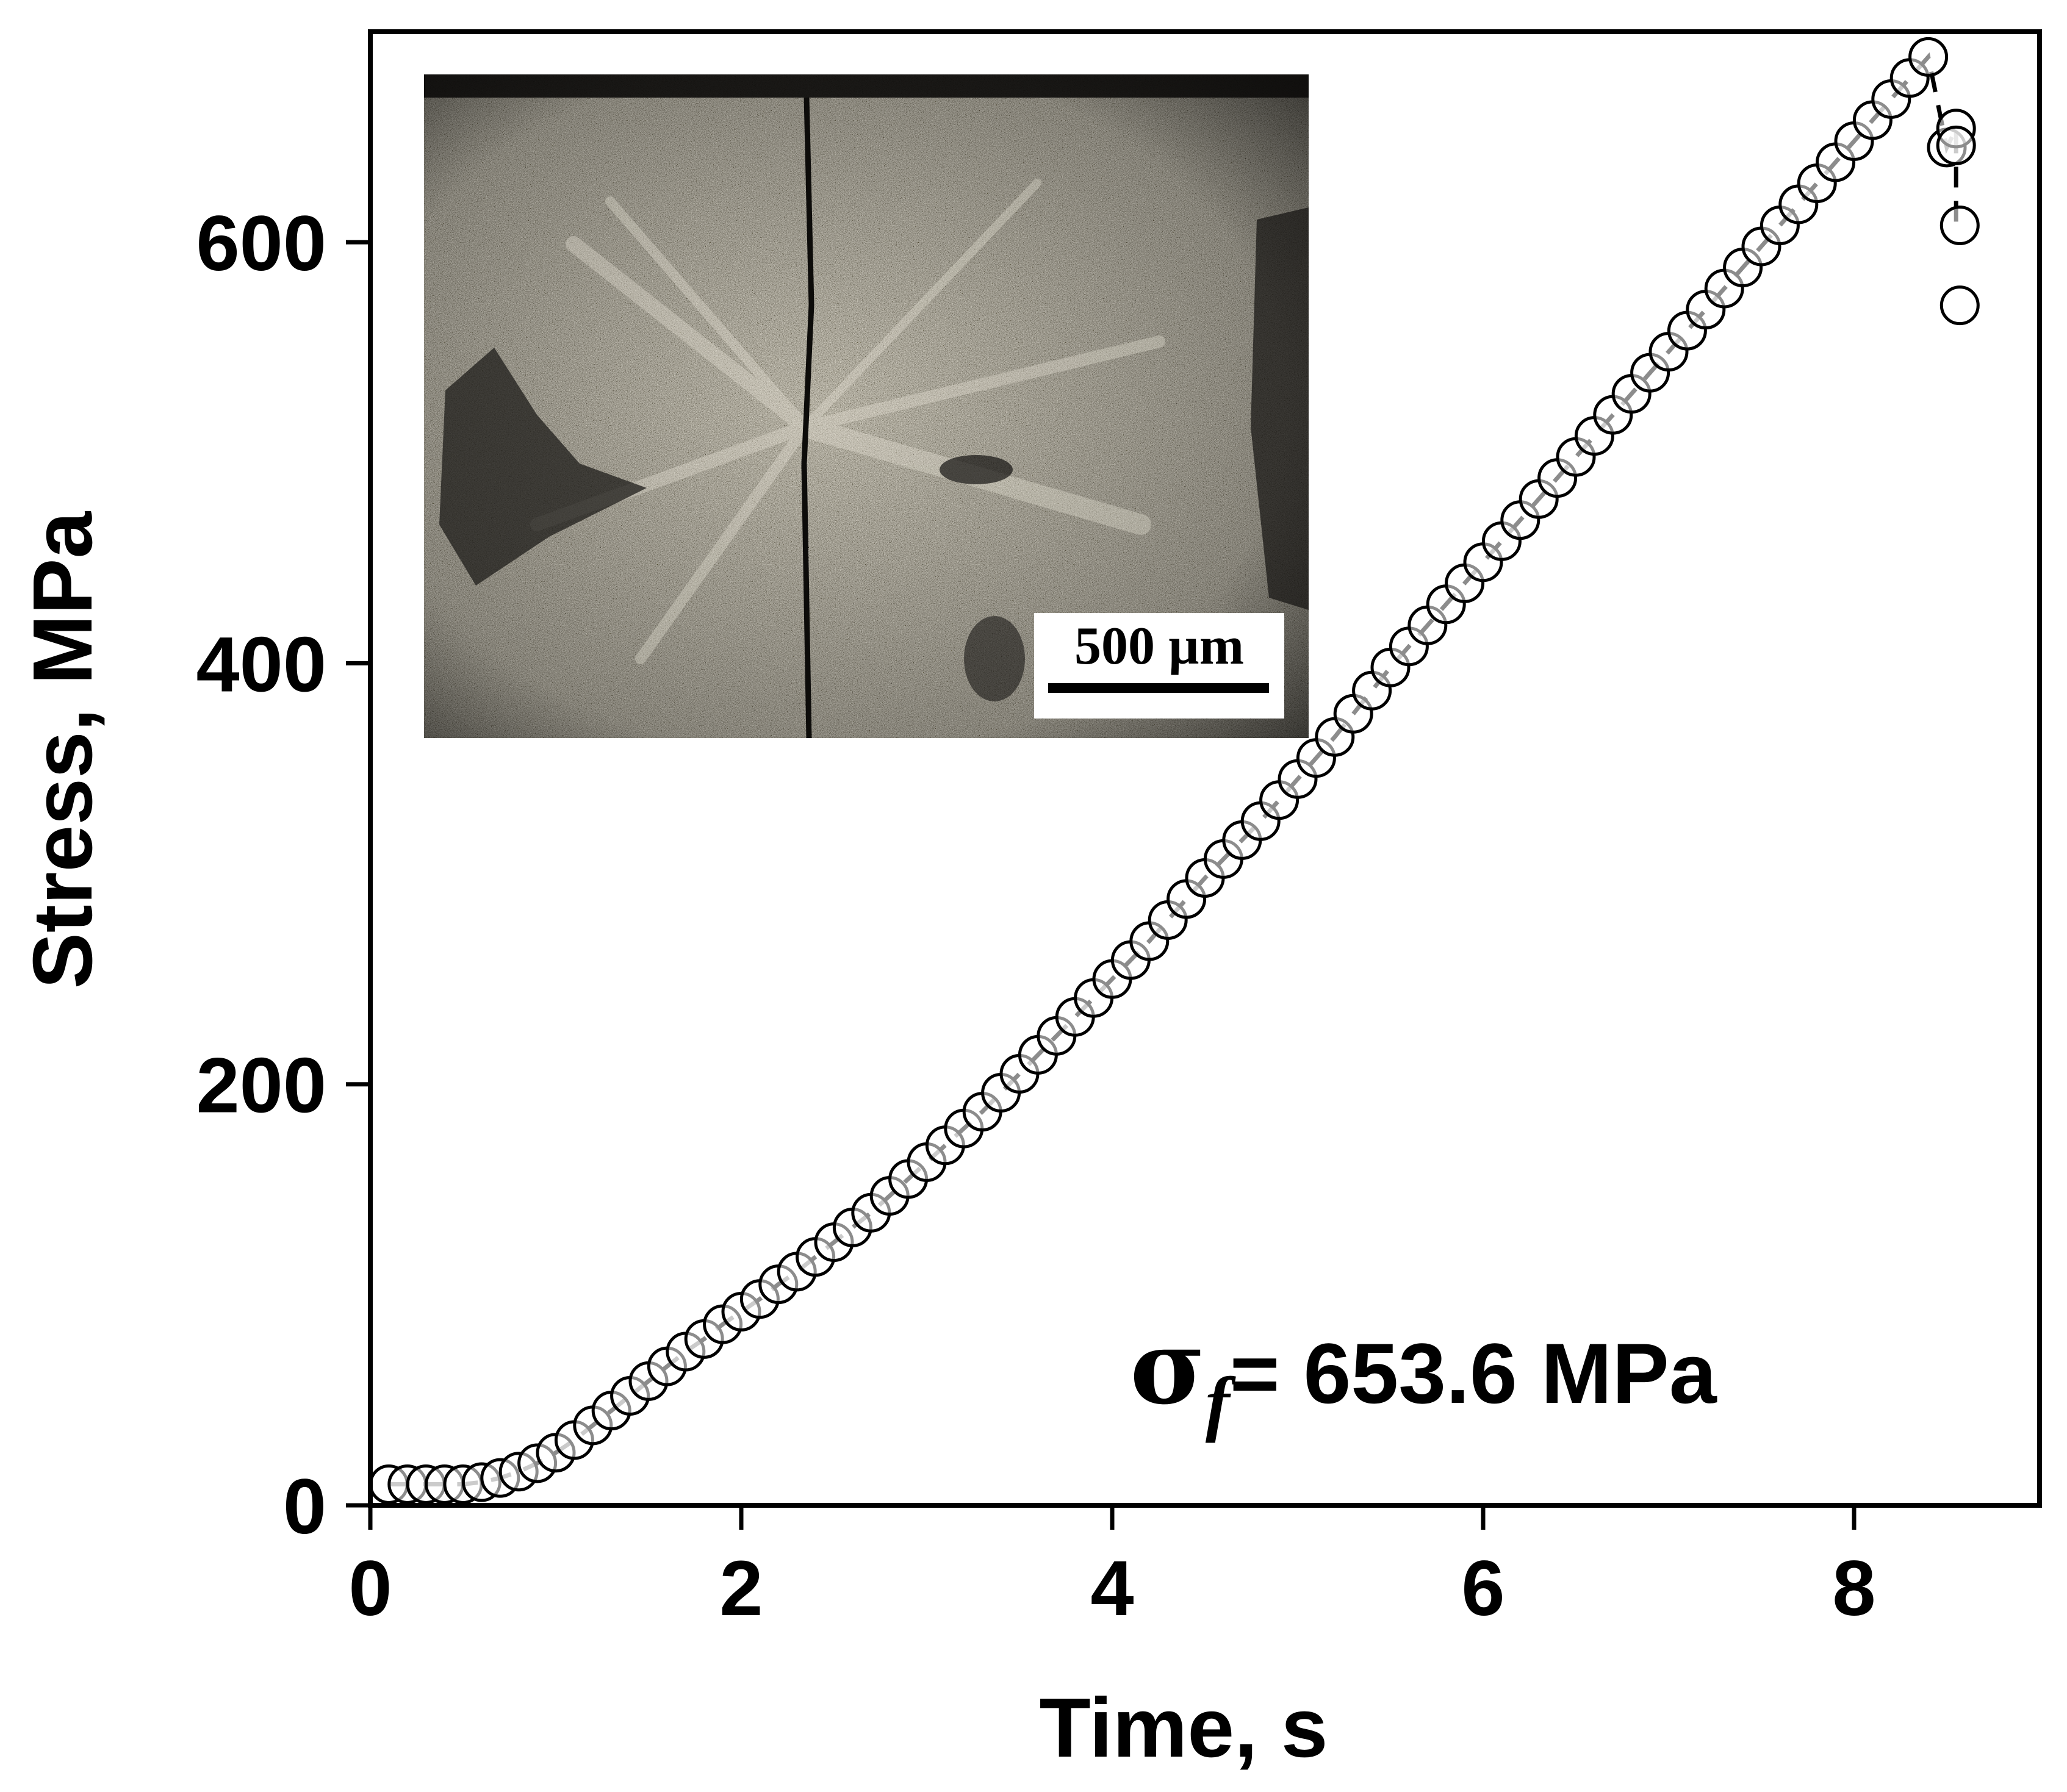  I want to click on y-tick-label: 200, so click(261, 1086).